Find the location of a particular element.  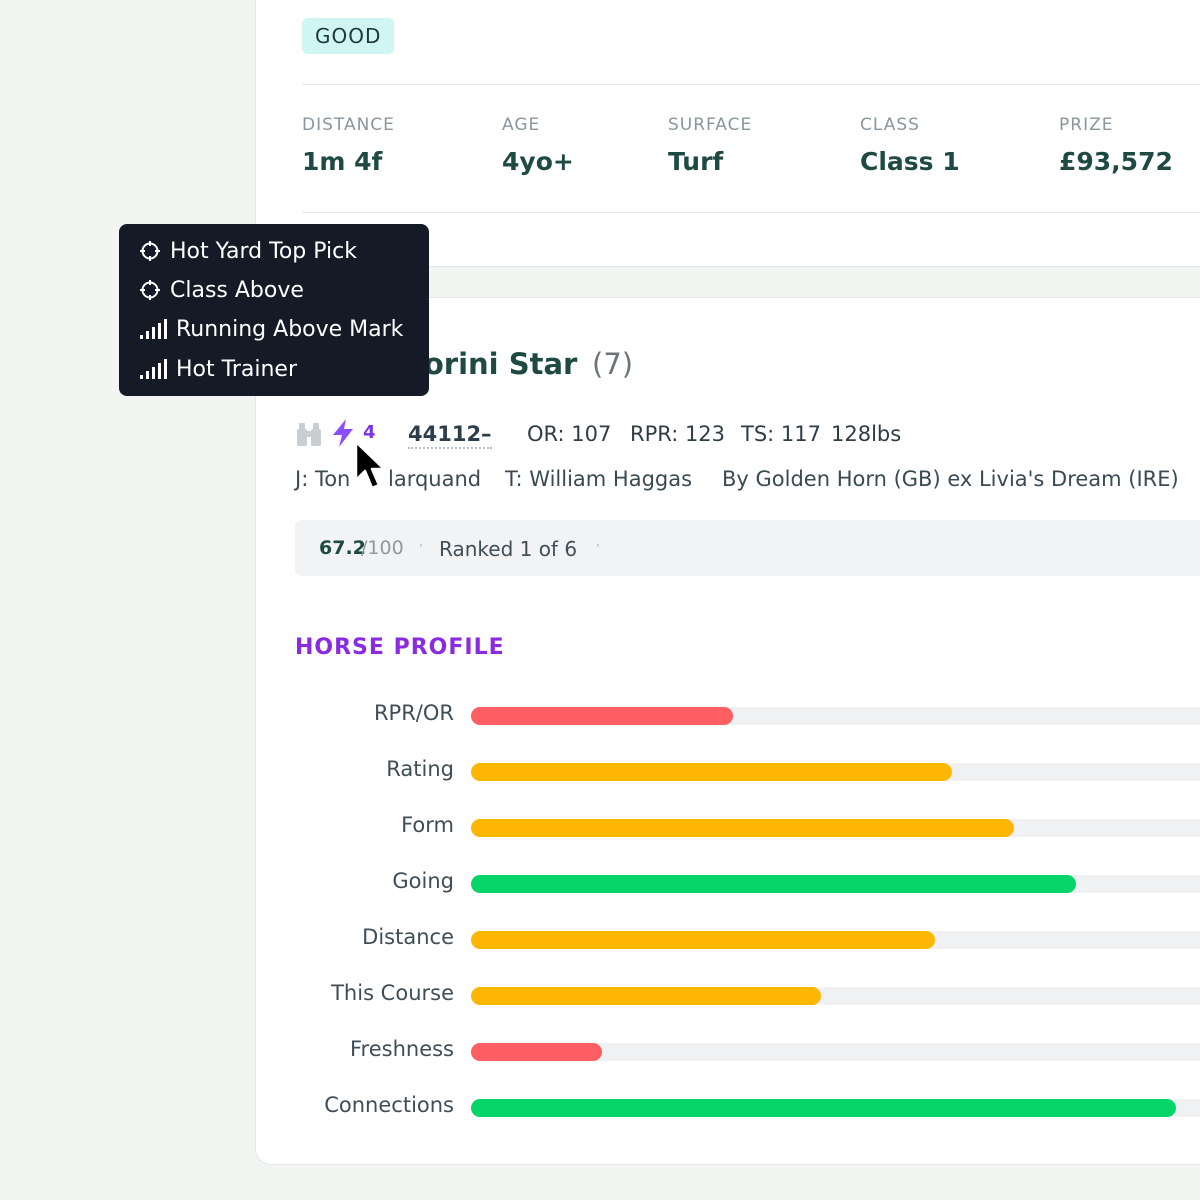

stat-label: SURFACE is located at coordinates (710, 125).